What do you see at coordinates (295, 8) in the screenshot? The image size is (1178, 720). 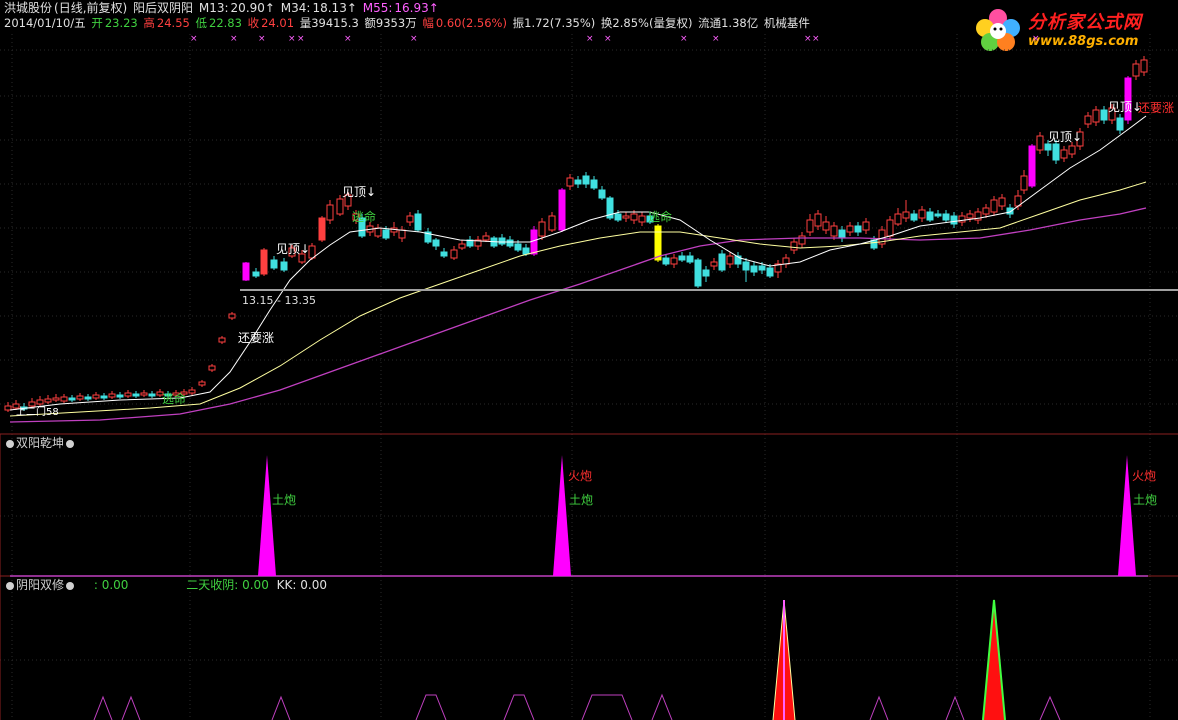 I see `ma34-label: M34:` at bounding box center [295, 8].